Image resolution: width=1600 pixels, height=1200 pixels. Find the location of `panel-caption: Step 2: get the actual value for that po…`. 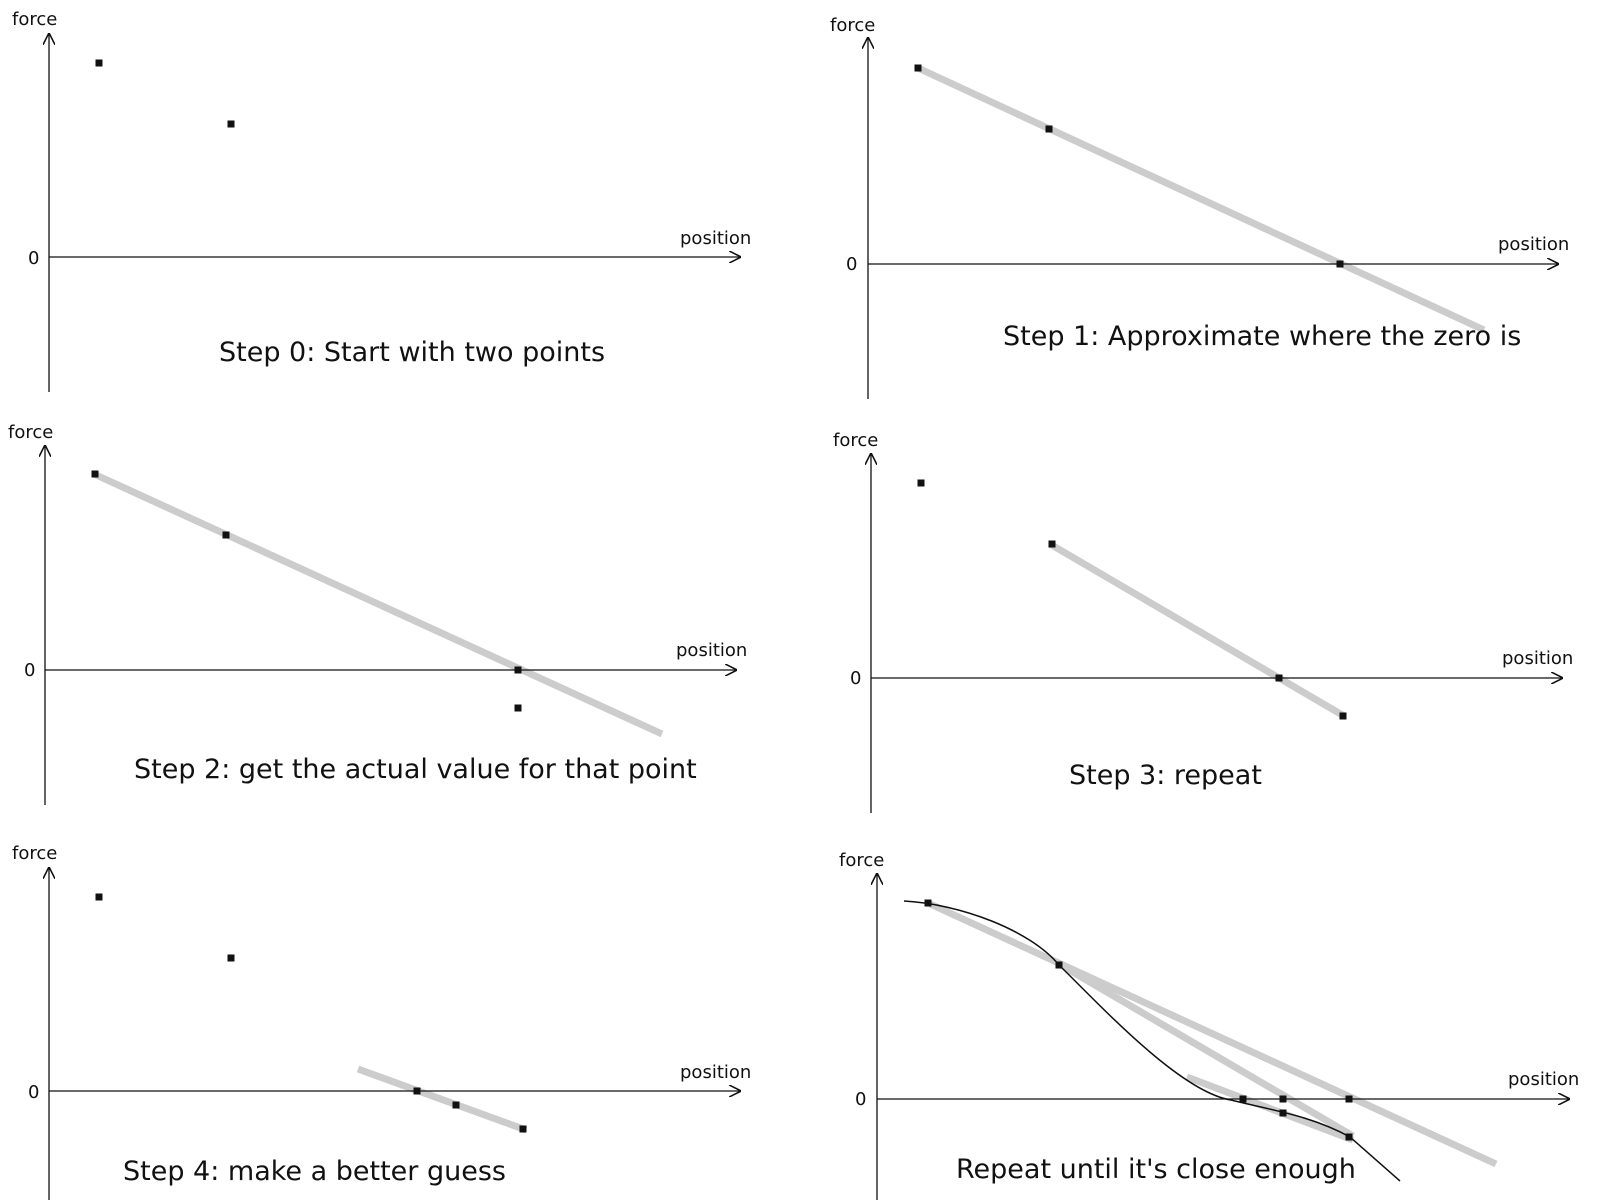

panel-caption: Step 2: get the actual value for that po… is located at coordinates (415, 769).